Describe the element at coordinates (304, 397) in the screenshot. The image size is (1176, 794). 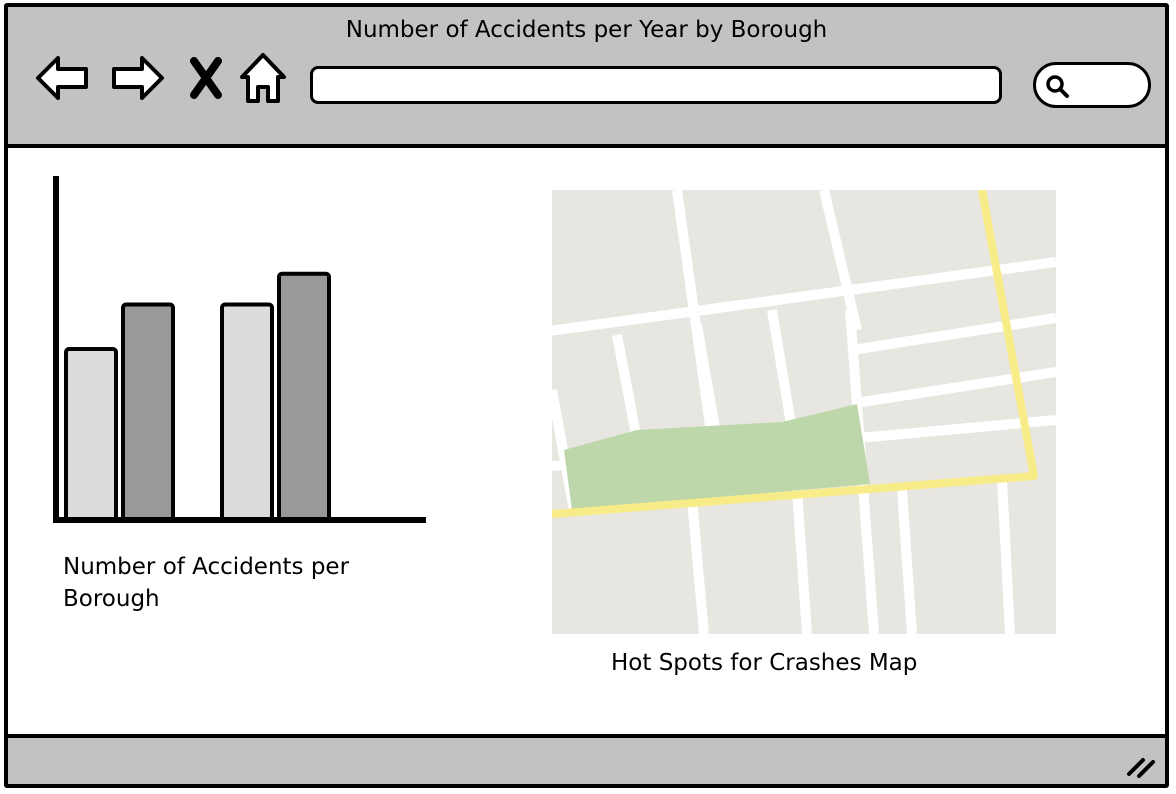
I see `bar-group2-series2` at that location.